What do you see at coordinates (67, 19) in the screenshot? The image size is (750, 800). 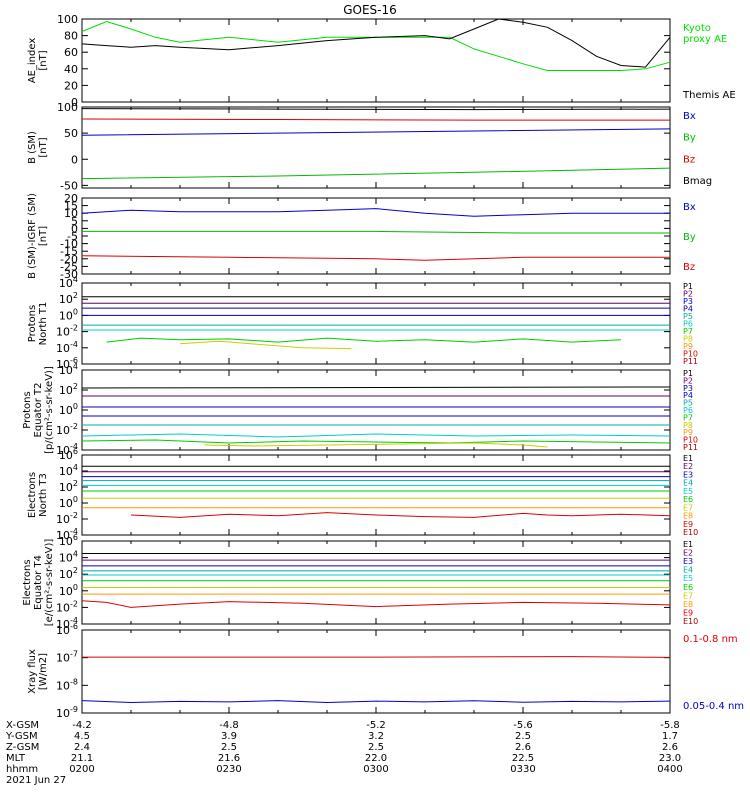 I see `y-tick-label: 100` at bounding box center [67, 19].